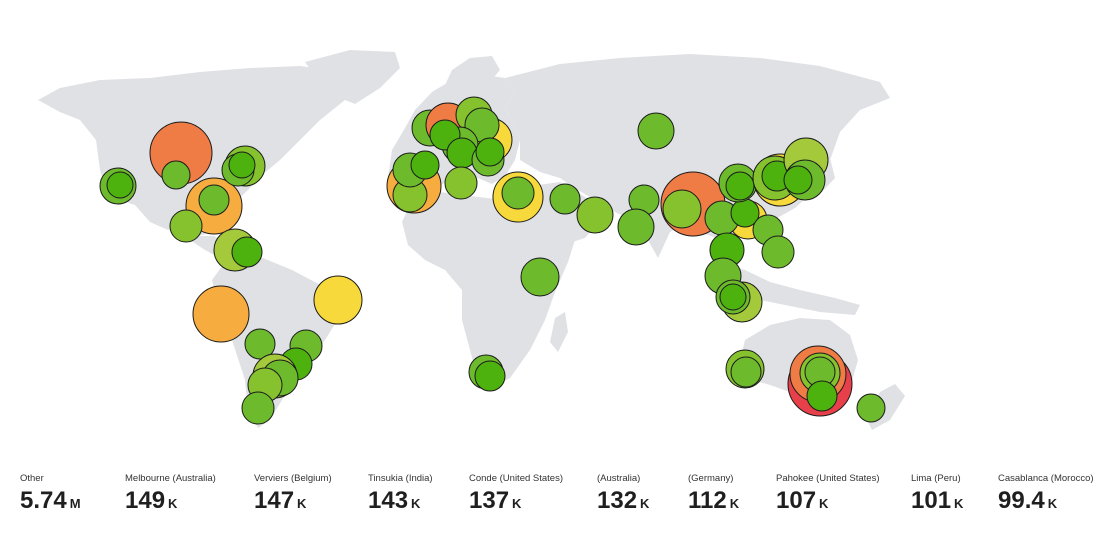 This screenshot has height=553, width=1099. What do you see at coordinates (170, 478) in the screenshot?
I see `stat-label: Melbourne (Australia)` at bounding box center [170, 478].